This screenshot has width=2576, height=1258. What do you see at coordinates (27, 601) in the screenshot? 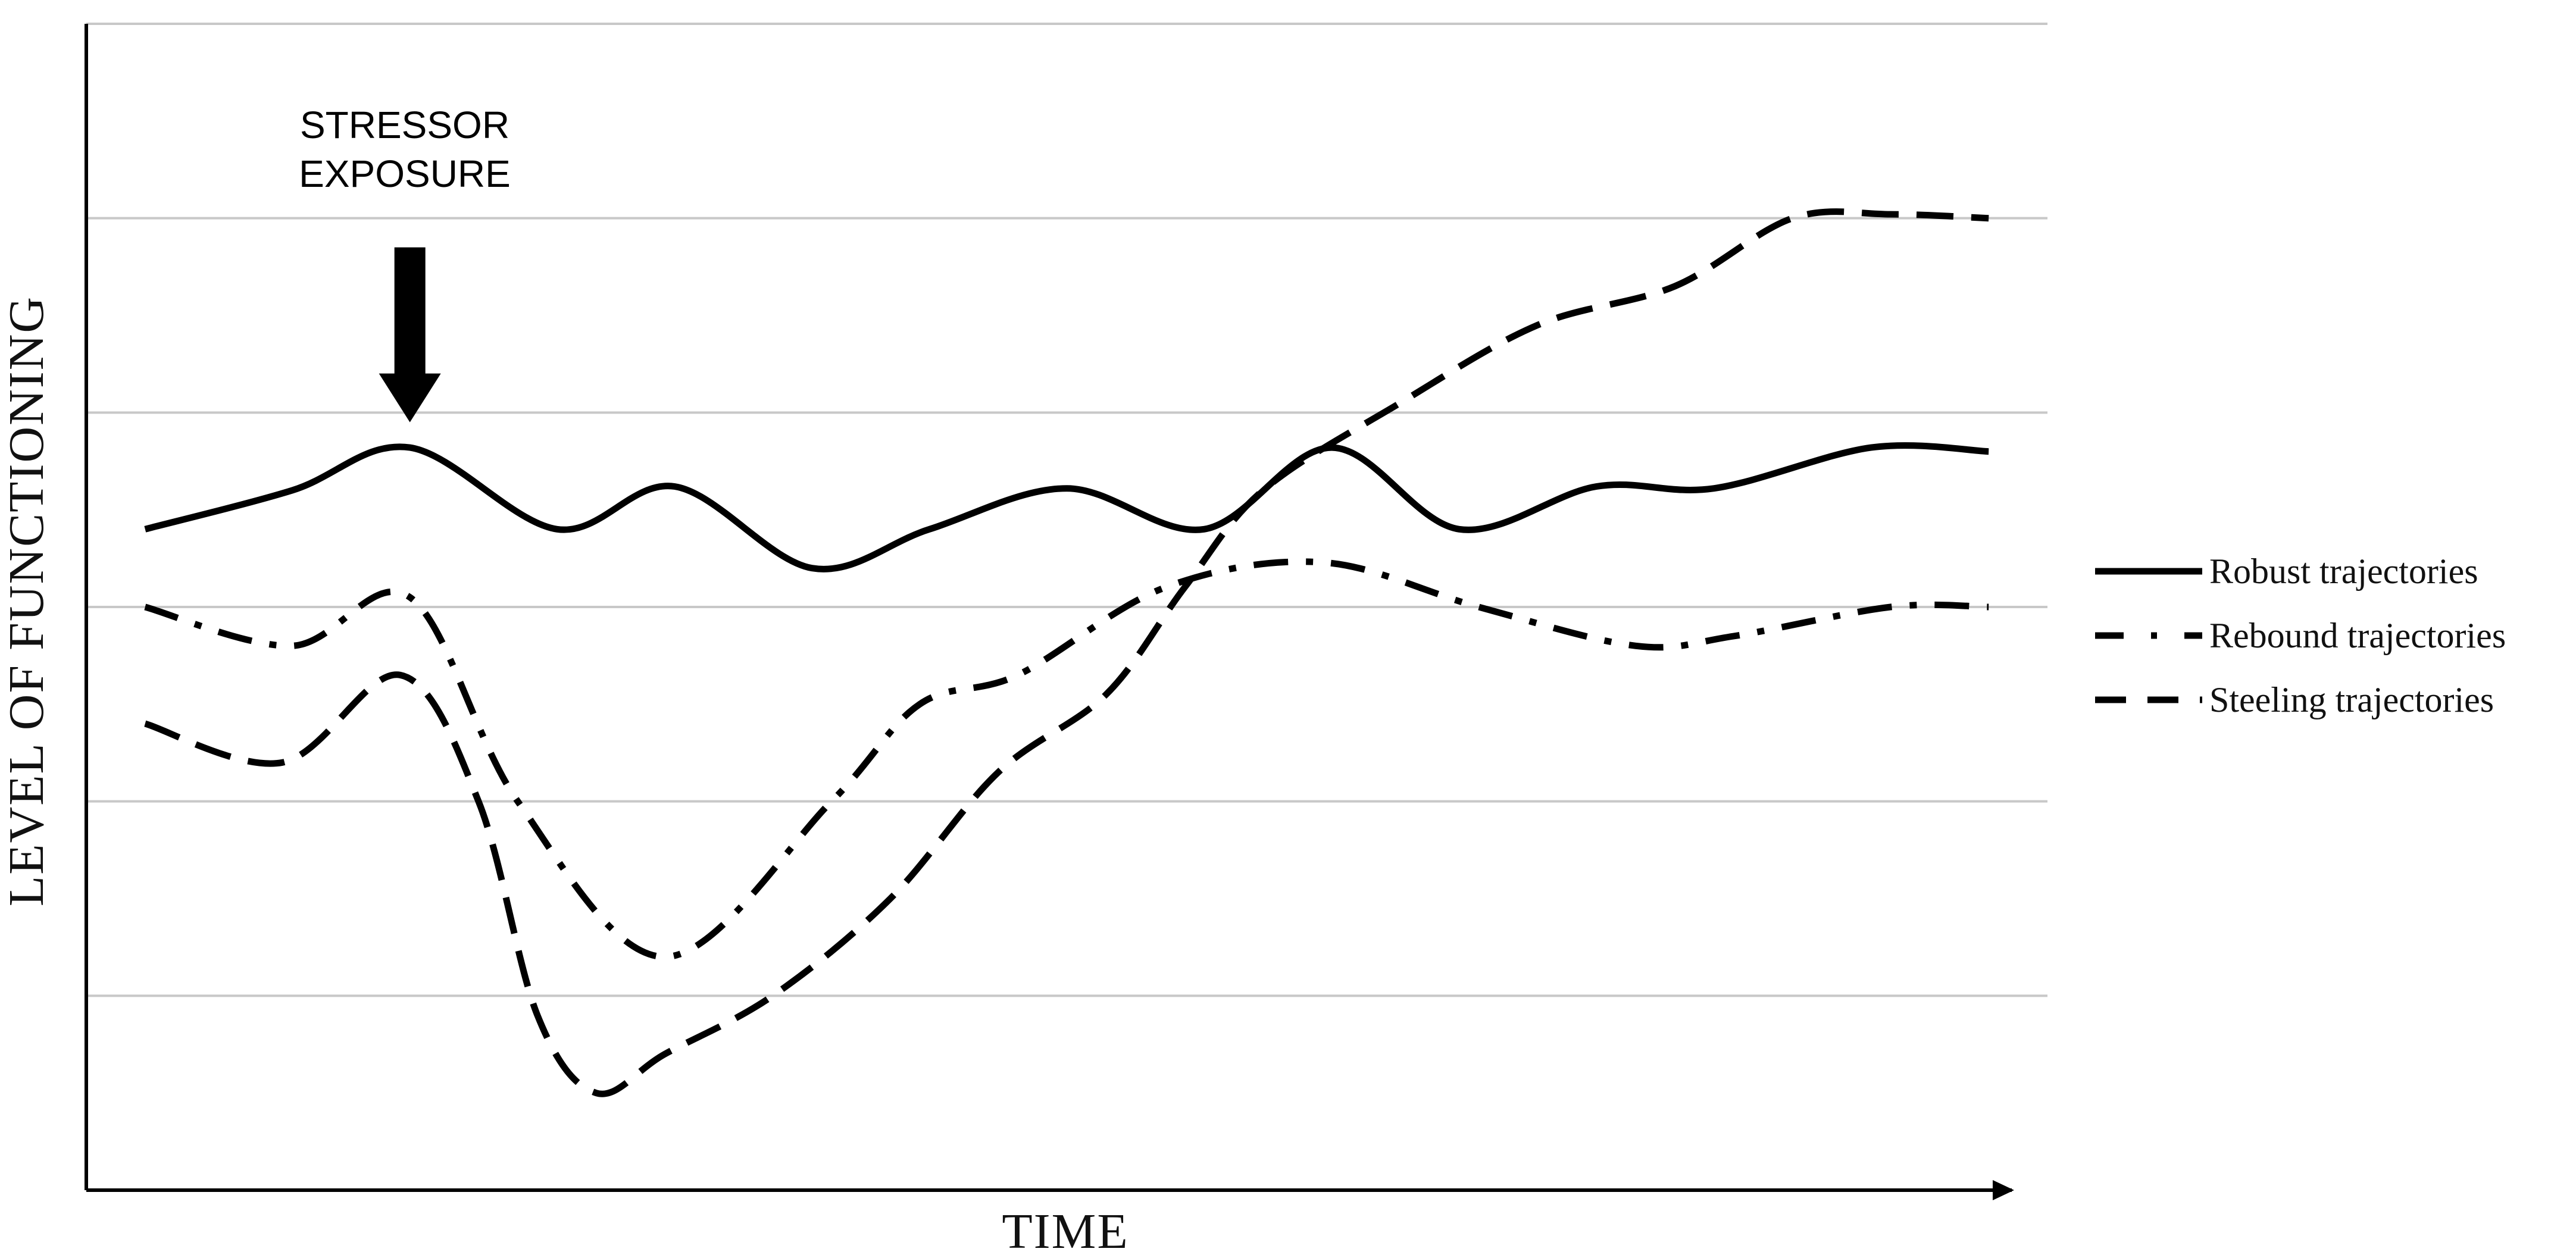
I see `y-axis-title: LEVEL OF FUNCTIONING` at bounding box center [27, 601].